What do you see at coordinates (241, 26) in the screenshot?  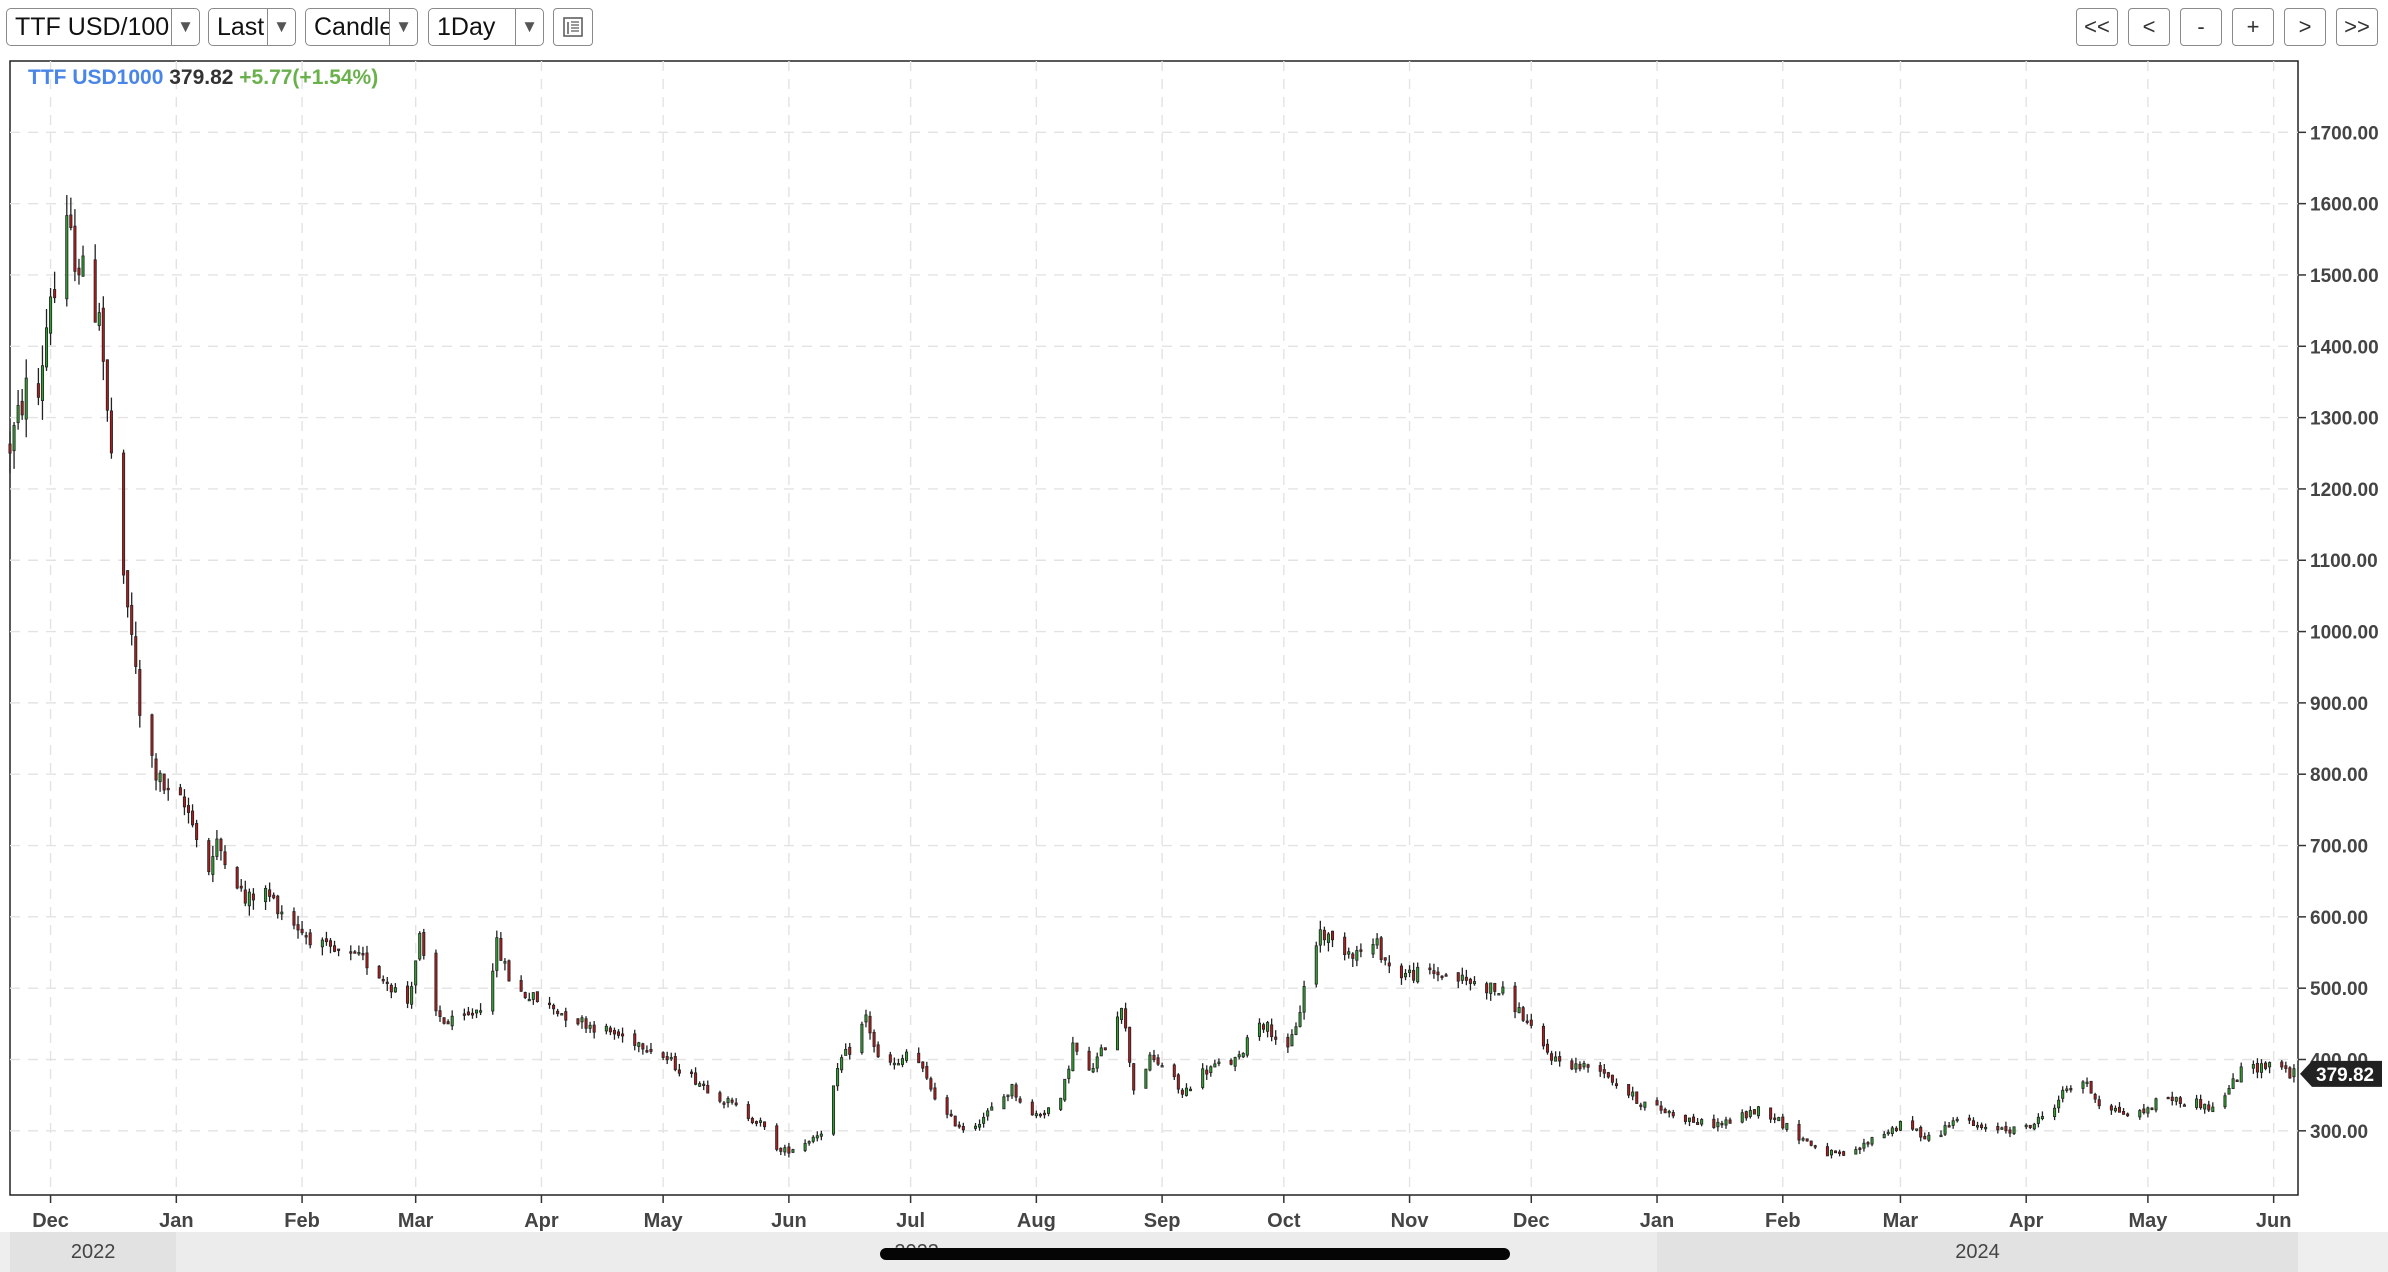 I see `price-field-select-value: Last` at bounding box center [241, 26].